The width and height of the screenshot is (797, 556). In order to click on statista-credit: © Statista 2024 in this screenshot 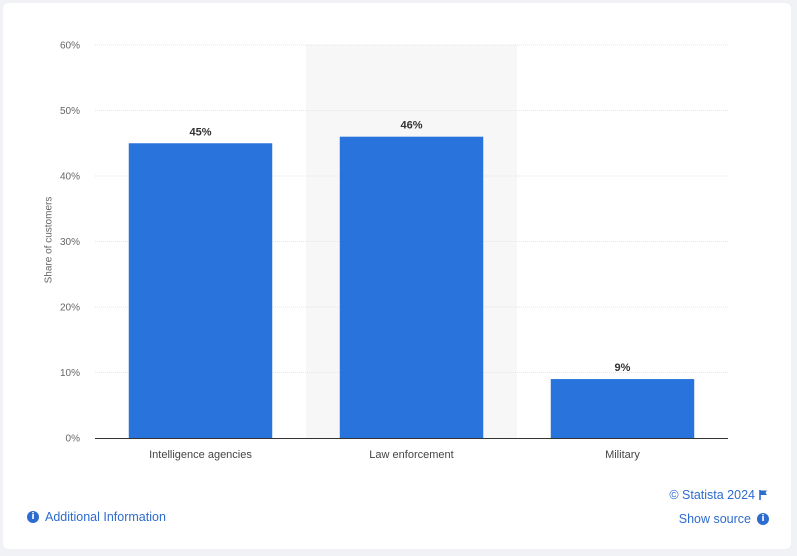, I will do `click(719, 495)`.